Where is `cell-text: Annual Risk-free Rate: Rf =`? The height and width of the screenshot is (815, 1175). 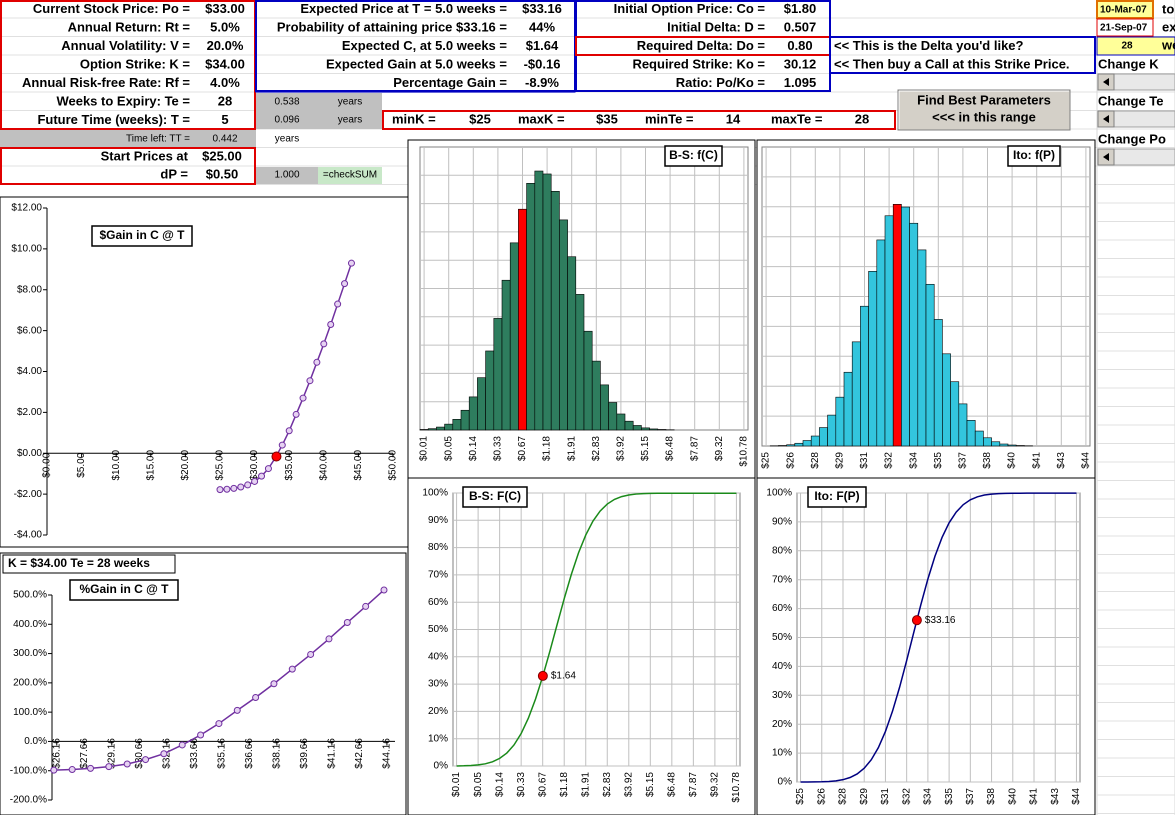 cell-text: Annual Risk-free Rate: Rf = is located at coordinates (106, 82).